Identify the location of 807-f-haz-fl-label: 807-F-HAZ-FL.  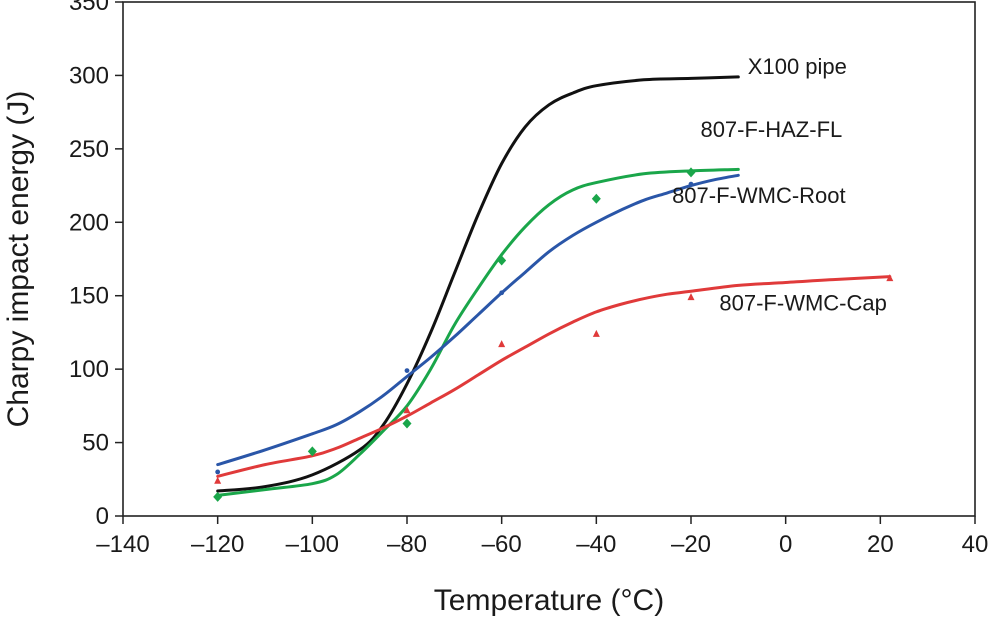
(771, 129).